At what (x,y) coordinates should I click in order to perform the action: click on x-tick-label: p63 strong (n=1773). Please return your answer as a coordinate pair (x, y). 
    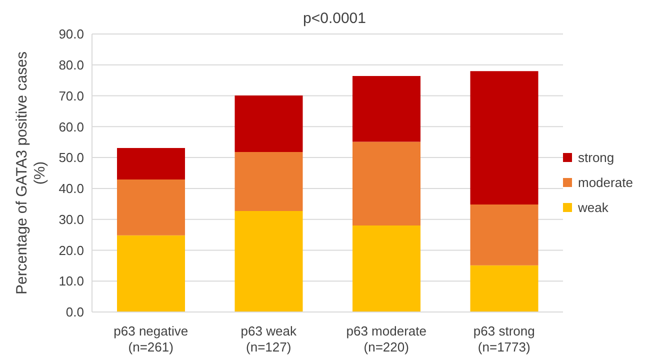
    Looking at the image, I should click on (504, 339).